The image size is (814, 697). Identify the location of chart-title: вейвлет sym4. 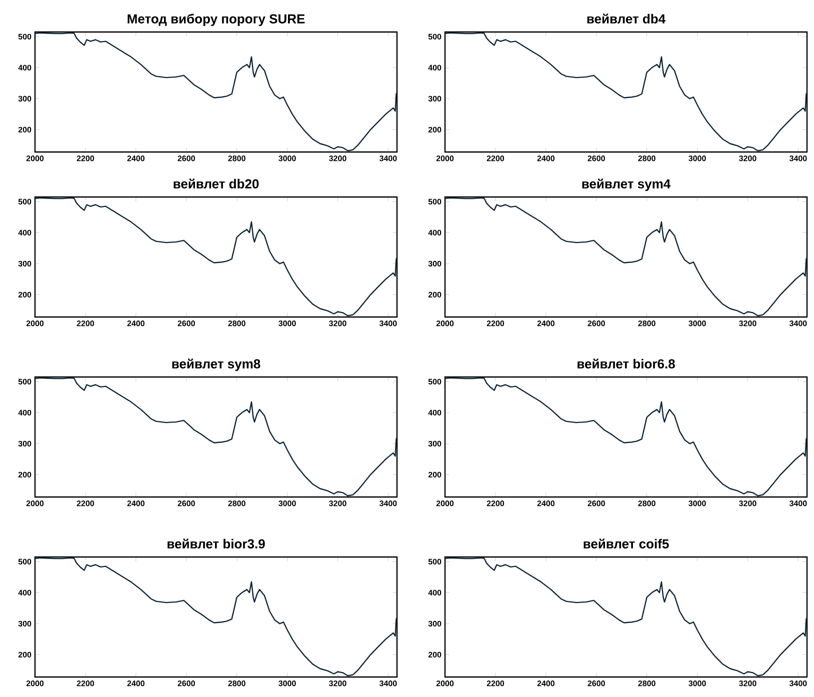
(626, 185).